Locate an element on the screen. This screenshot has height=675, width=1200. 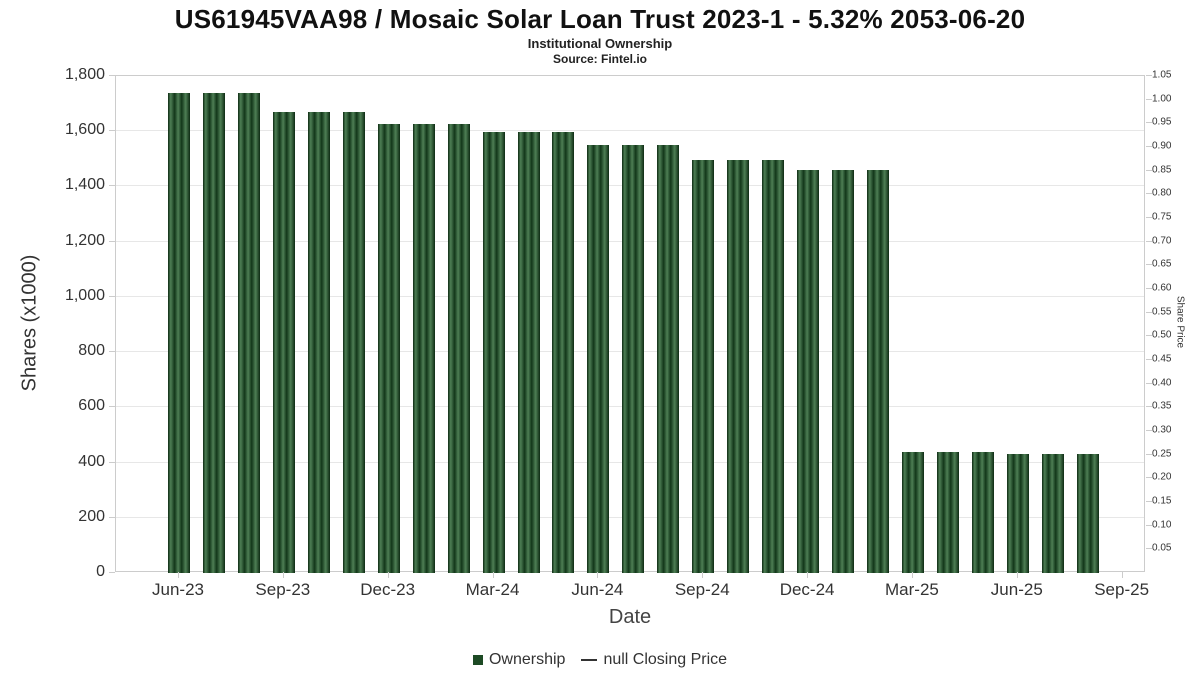
right-axis-tick-label: 0.20 is located at coordinates (1162, 477).